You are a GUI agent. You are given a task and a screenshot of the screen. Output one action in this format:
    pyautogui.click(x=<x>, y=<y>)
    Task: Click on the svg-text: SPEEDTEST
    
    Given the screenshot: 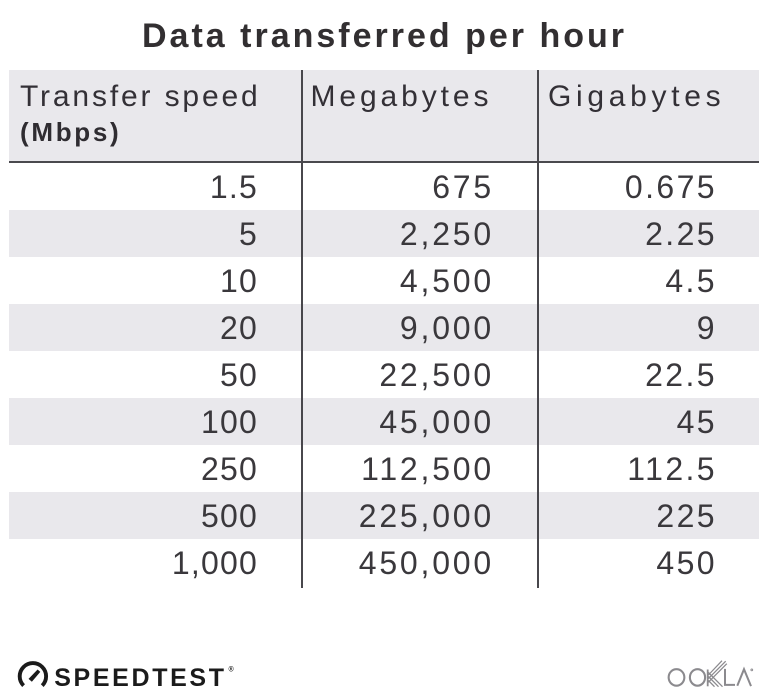 What is the action you would take?
    pyautogui.click(x=140, y=678)
    